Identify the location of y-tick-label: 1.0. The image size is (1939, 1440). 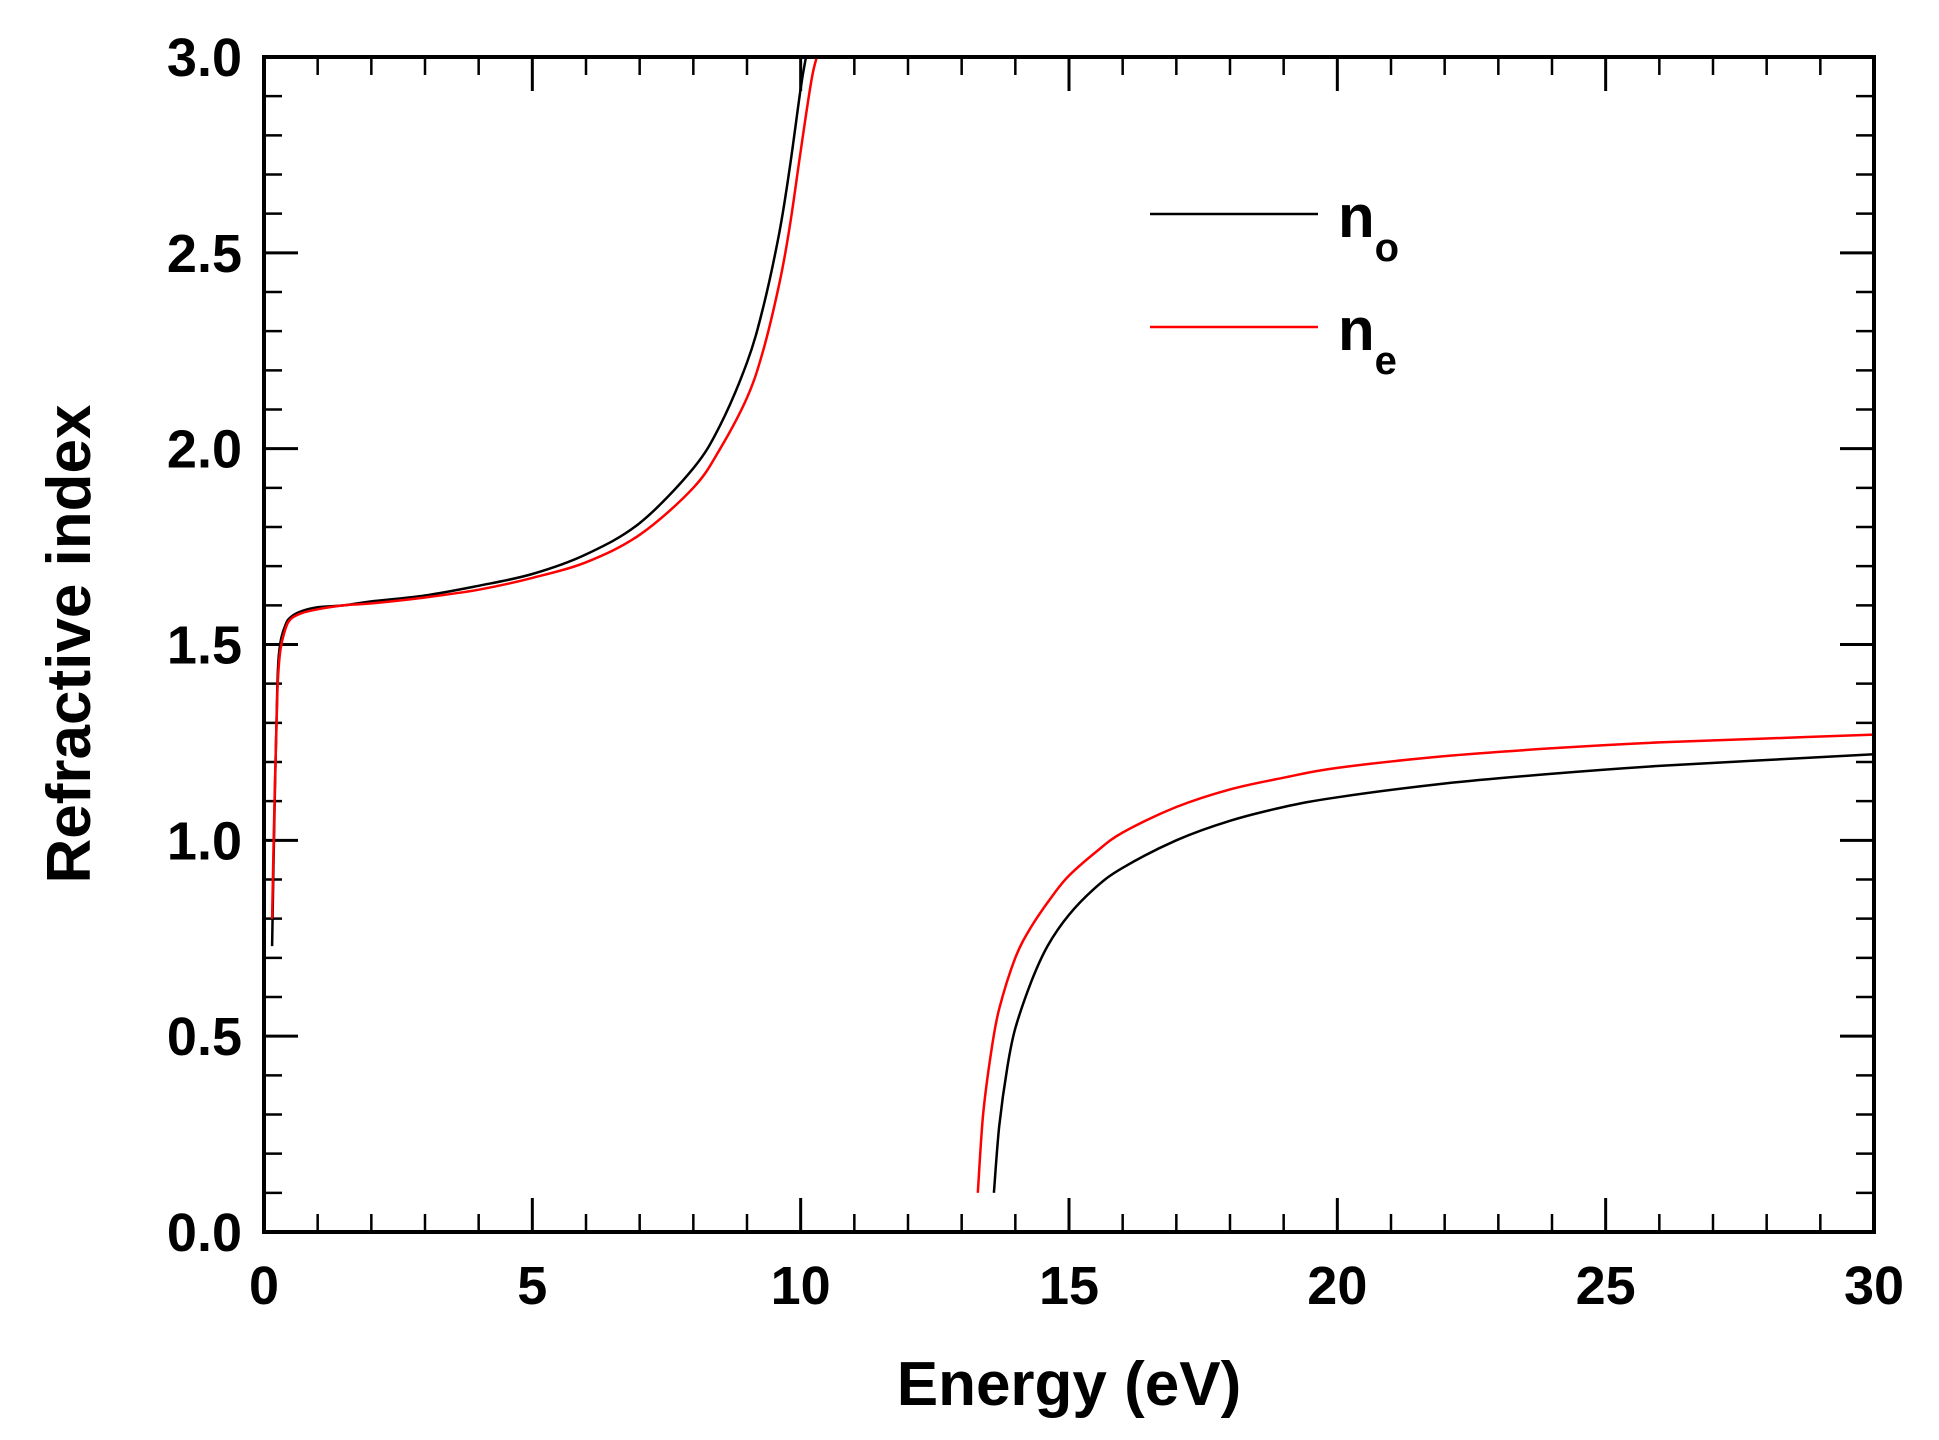
(204, 841).